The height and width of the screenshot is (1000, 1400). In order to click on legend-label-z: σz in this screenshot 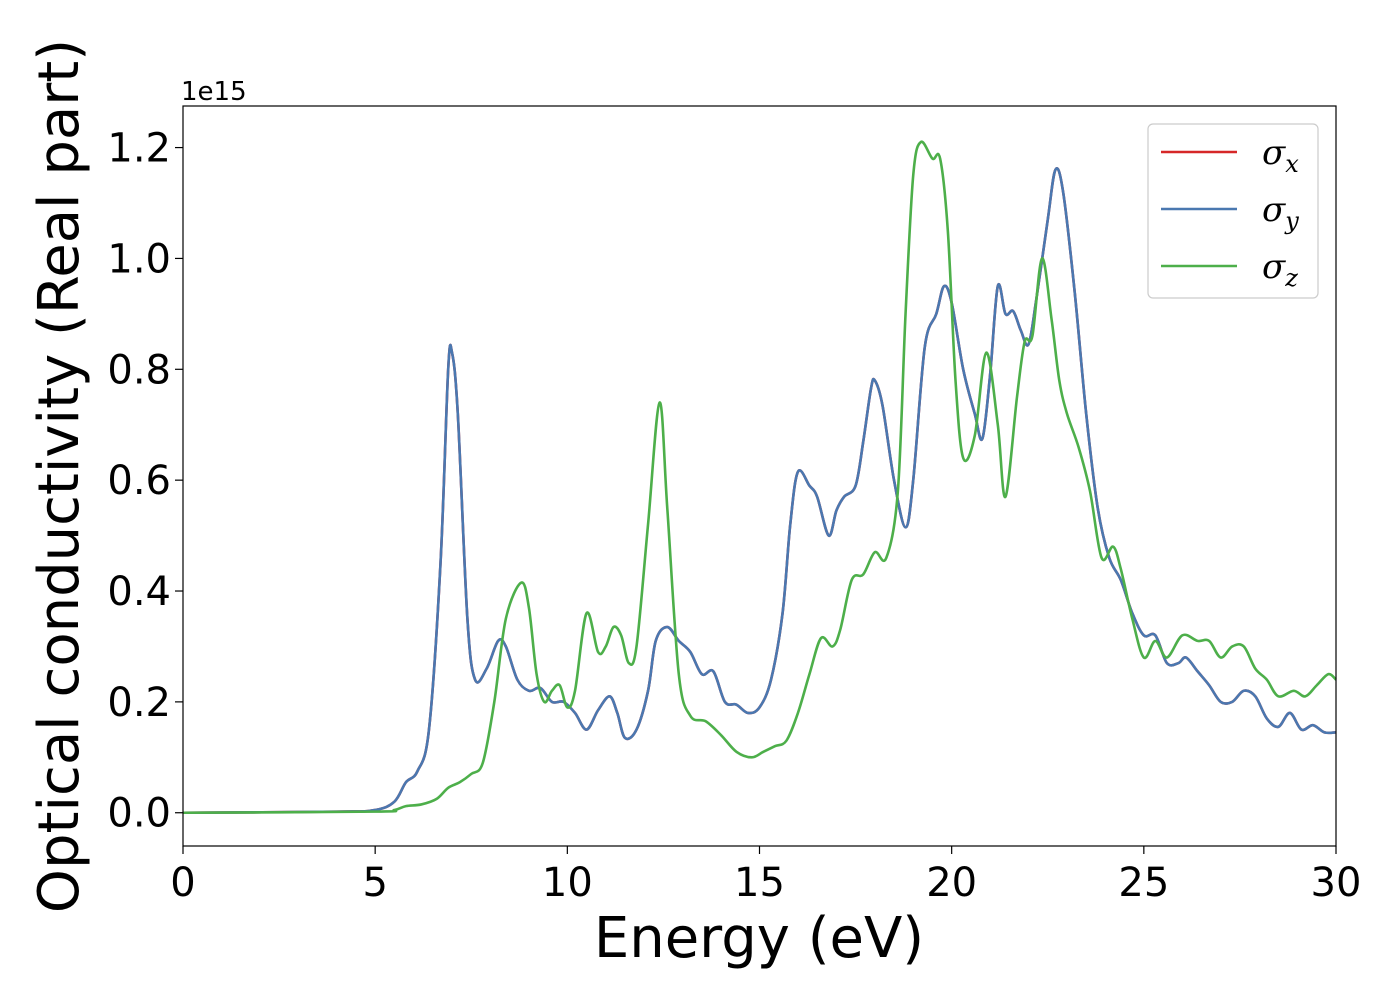, I will do `click(1280, 269)`.